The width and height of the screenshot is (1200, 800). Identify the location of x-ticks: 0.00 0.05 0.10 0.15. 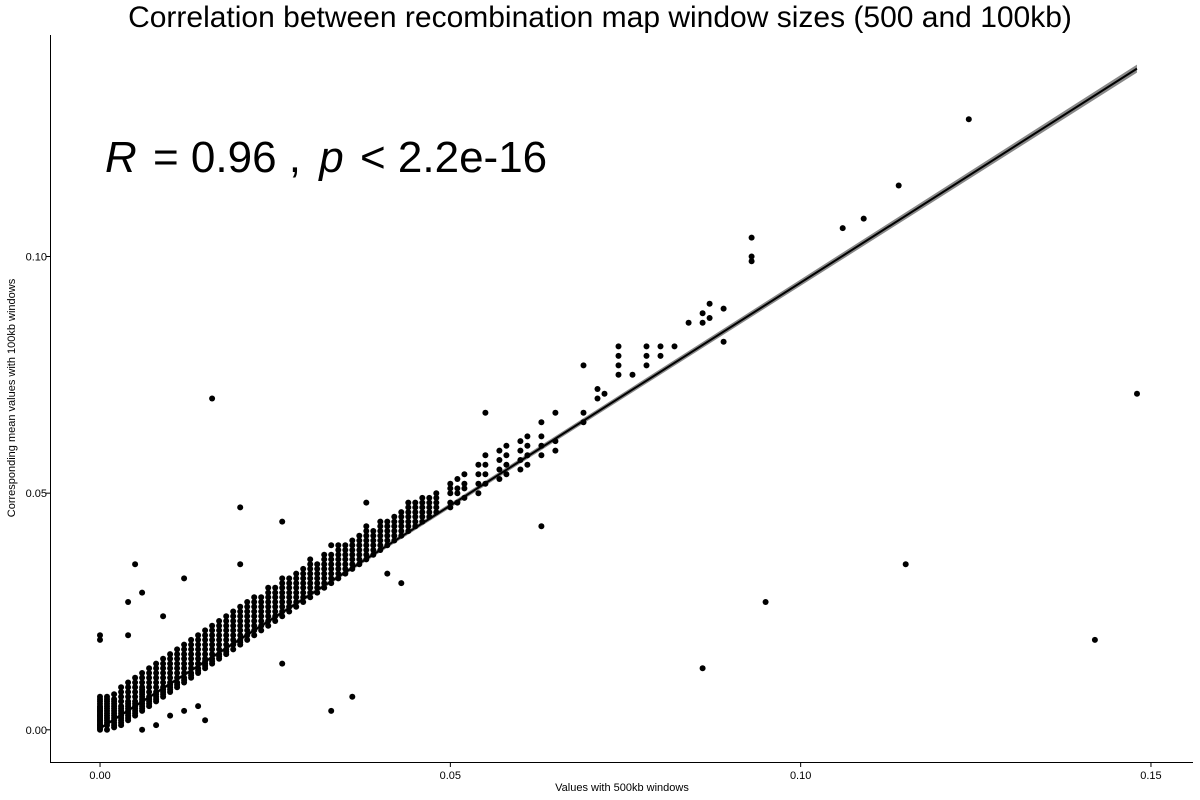
(625, 772).